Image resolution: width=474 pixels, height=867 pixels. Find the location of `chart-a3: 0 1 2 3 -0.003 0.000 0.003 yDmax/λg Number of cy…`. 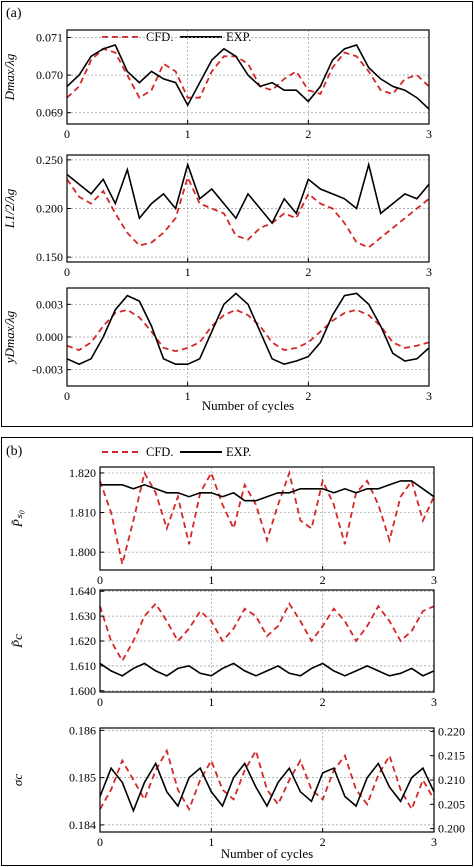

chart-a3: 0 1 2 3 -0.003 0.000 0.003 yDmax/λg Number of cy… is located at coordinates (217, 350).